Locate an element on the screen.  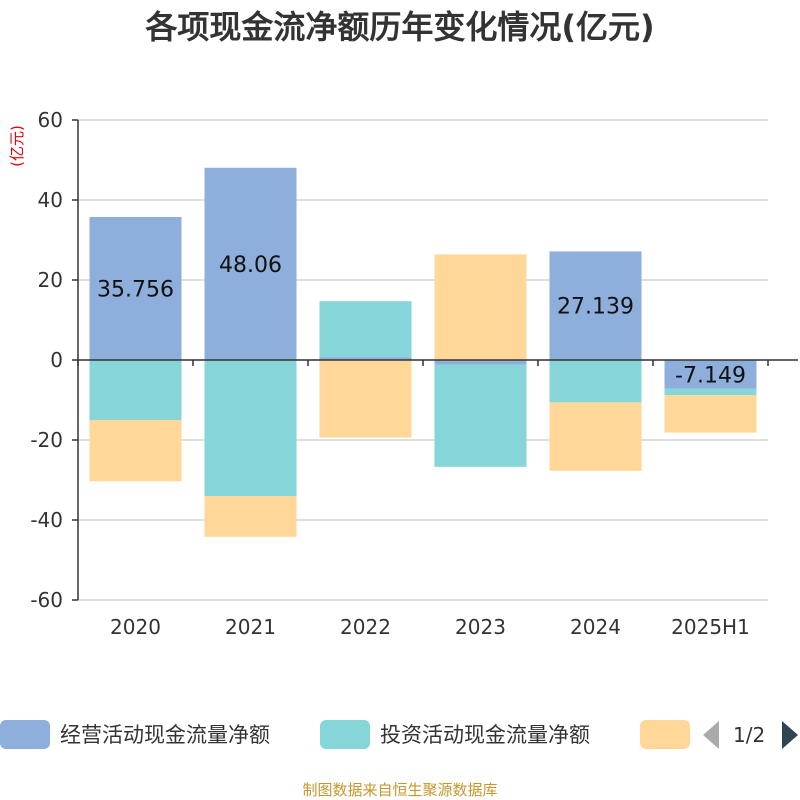
data-labels: 35.756 48.06 27.139 -7.149 is located at coordinates (421, 320).